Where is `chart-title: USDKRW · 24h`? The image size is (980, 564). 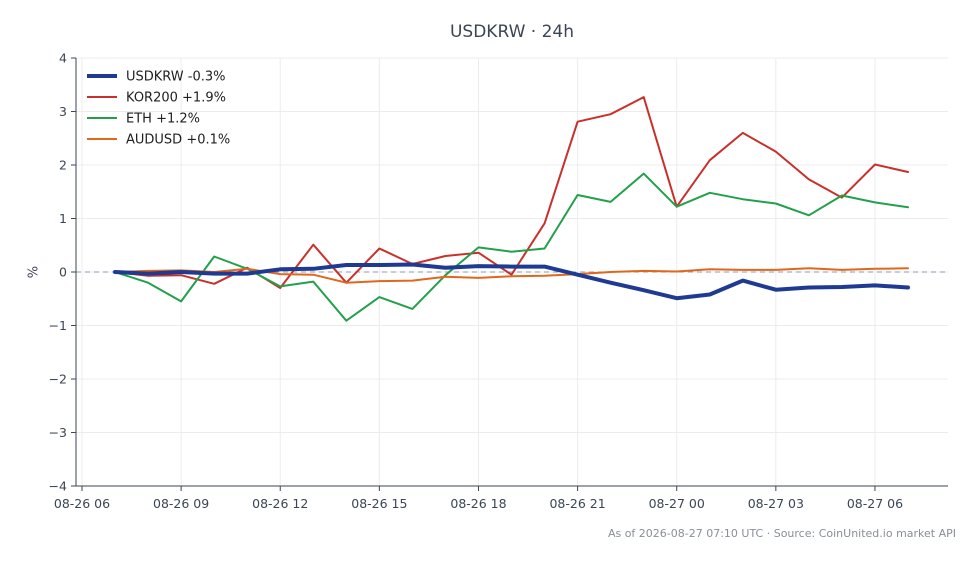 chart-title: USDKRW · 24h is located at coordinates (512, 32).